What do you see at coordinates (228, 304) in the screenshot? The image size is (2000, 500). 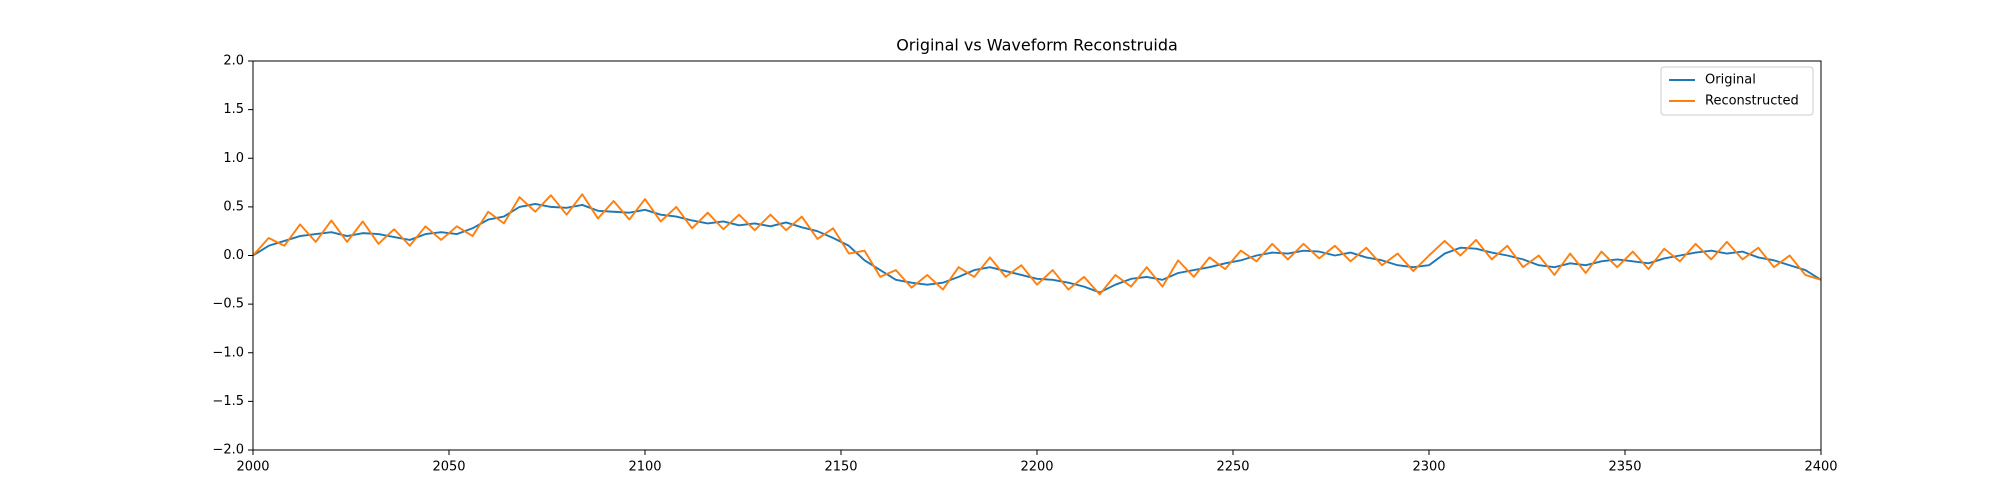 I see `y-tick-label: −0.5` at bounding box center [228, 304].